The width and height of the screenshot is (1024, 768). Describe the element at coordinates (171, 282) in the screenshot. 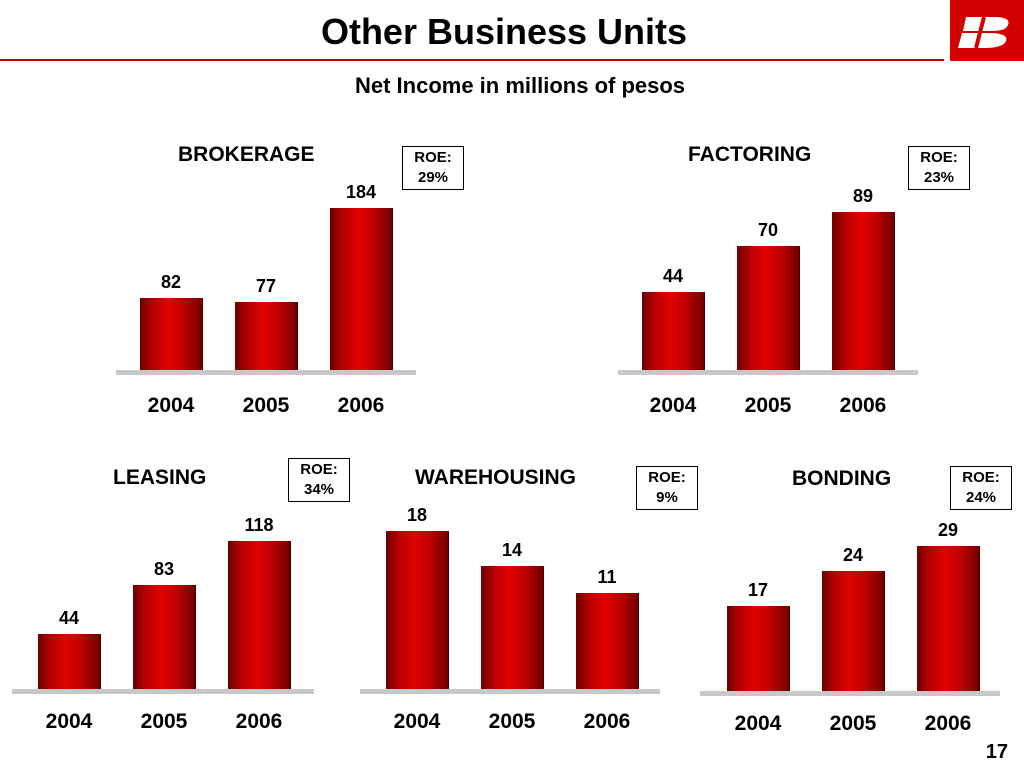

I see `value-label: 82` at that location.